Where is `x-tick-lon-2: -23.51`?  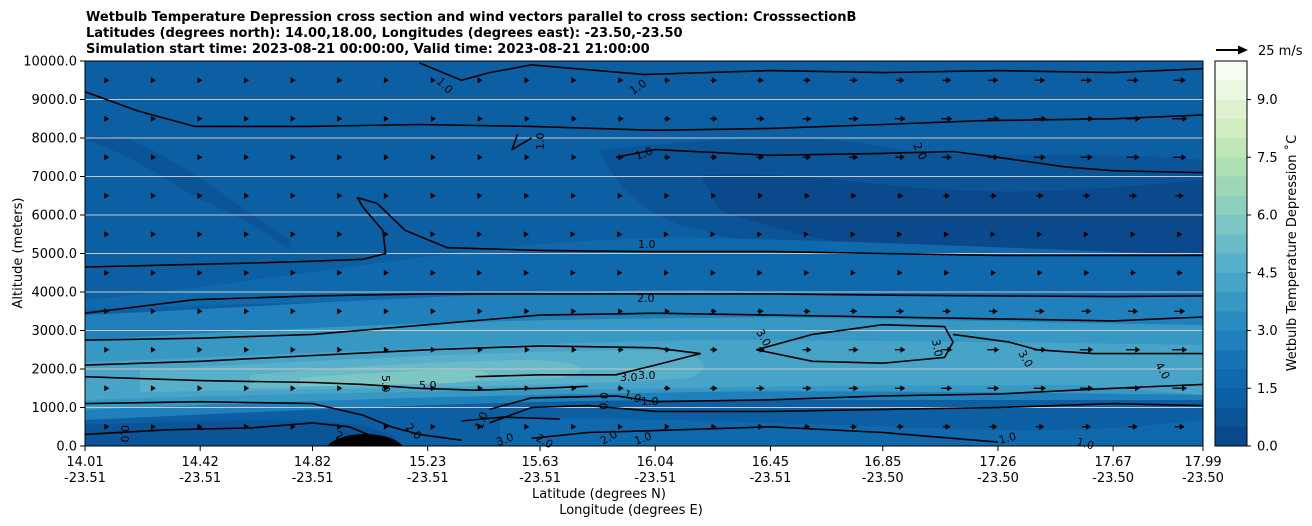
x-tick-lon-2: -23.51 is located at coordinates (313, 478).